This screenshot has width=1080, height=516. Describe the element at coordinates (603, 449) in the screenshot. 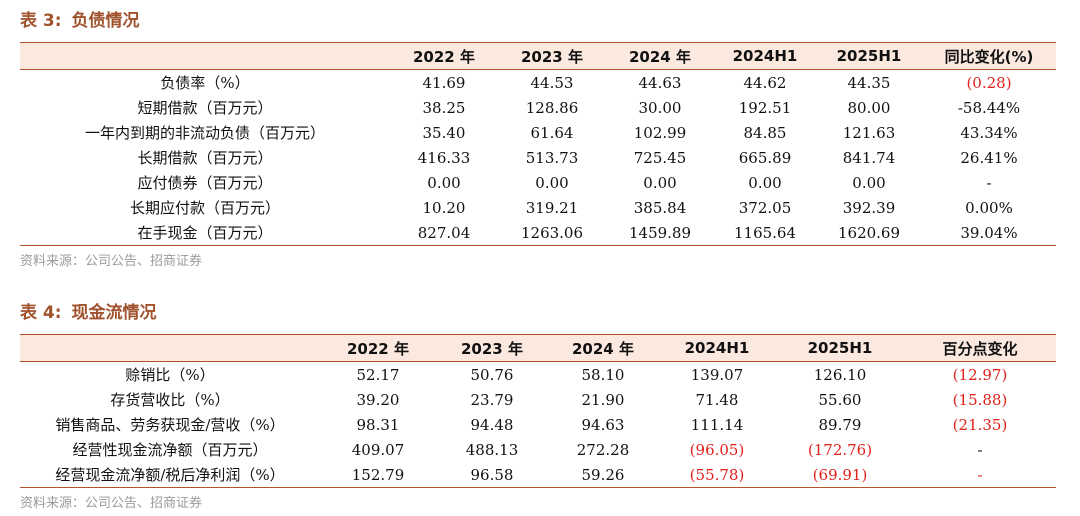

I see `value-cell: 272.28` at that location.